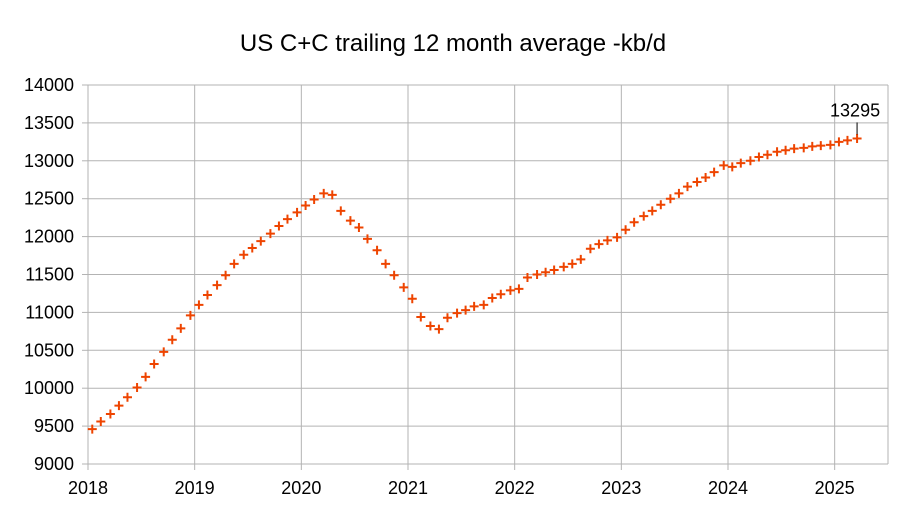  I want to click on annotation: 13295, so click(855, 117).